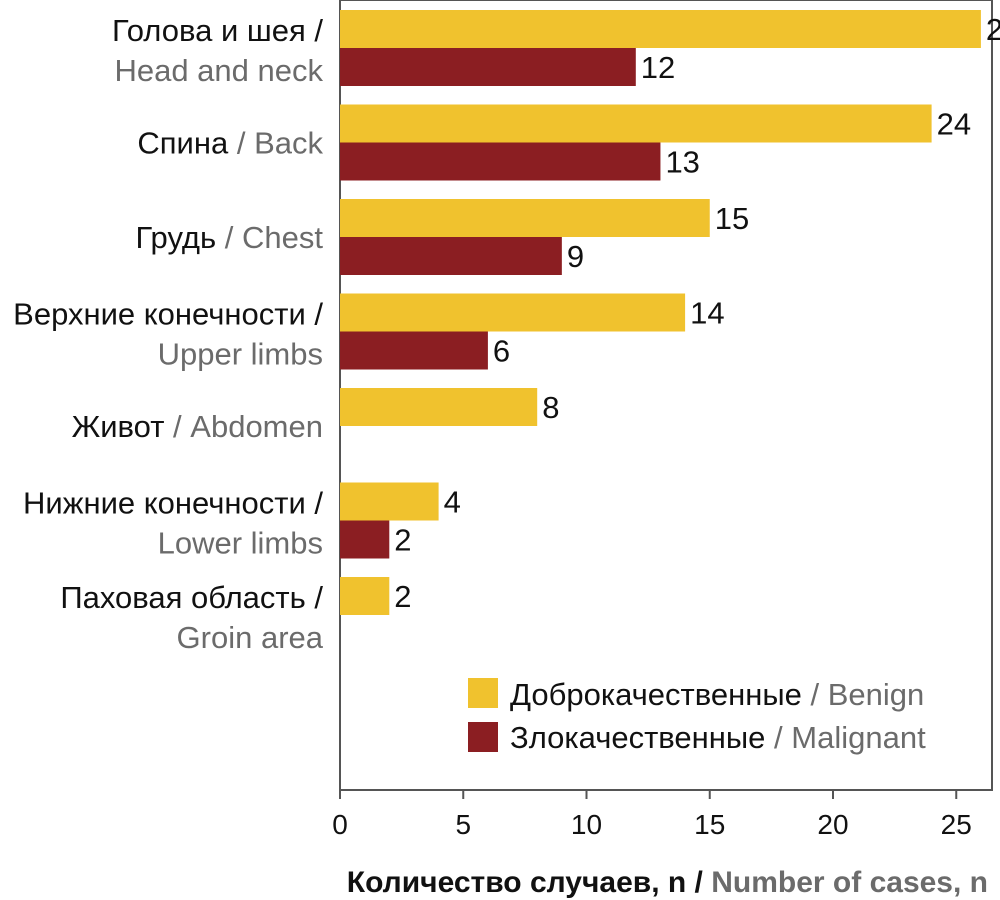 This screenshot has width=1000, height=900. I want to click on x-axis-ticks: 0 5 10 15 20 25, so click(652, 815).